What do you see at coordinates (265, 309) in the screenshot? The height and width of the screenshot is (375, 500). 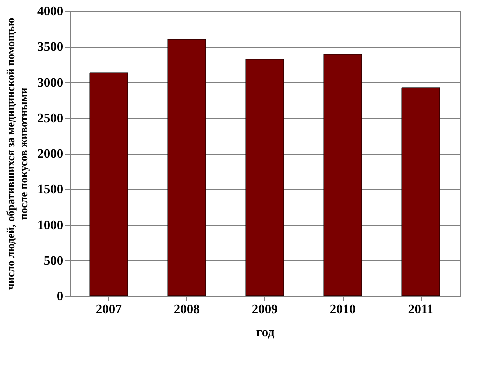 I see `x-tick-label: 2009` at bounding box center [265, 309].